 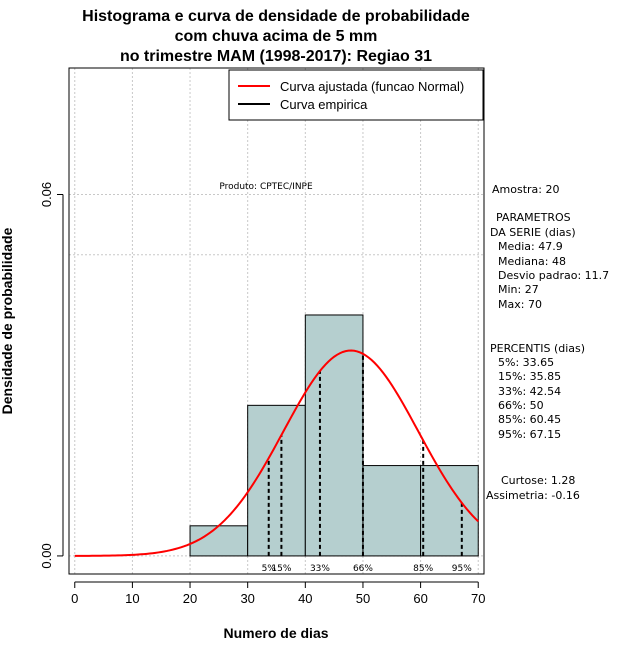 I want to click on percentile-lines: 5%15% 33% 66% 85% 95%, so click(x=367, y=463).